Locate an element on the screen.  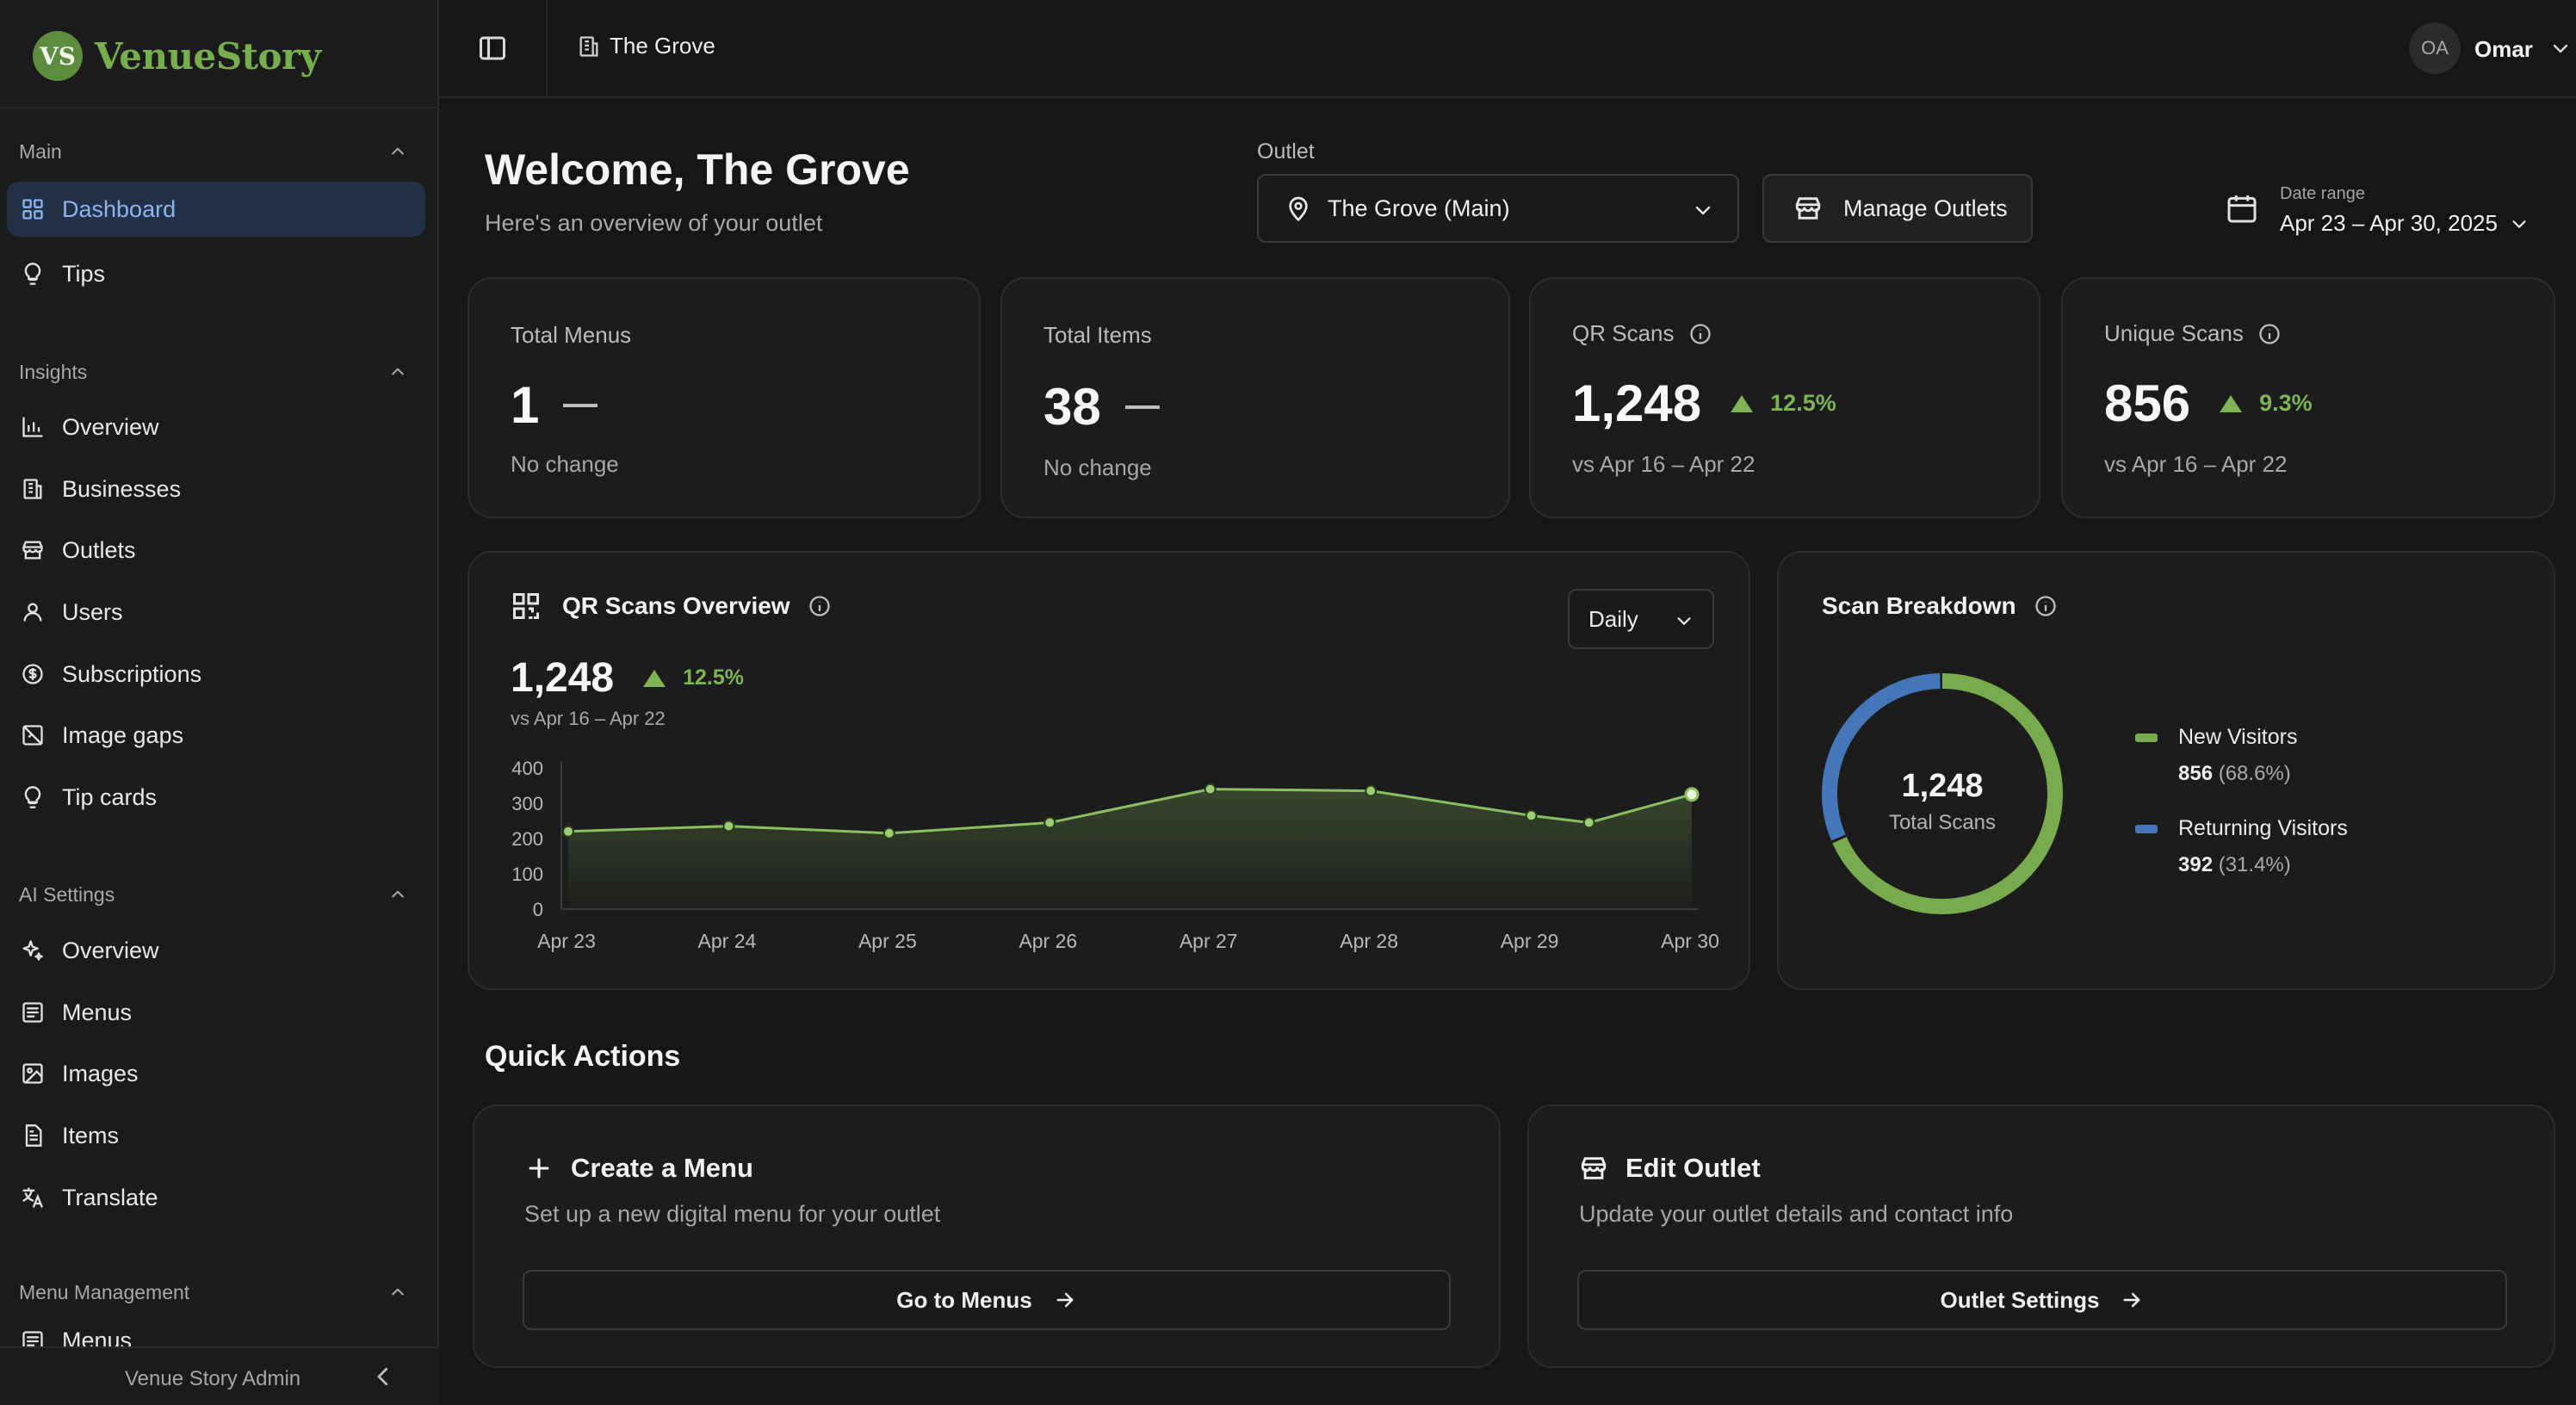
image-off-icon is located at coordinates (32, 735).